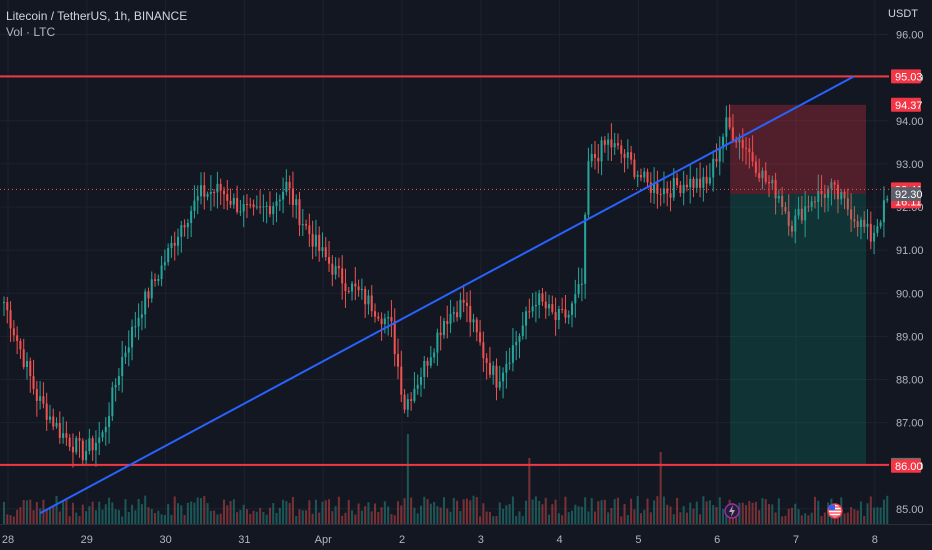 The width and height of the screenshot is (932, 550). I want to click on symbol-title: Litecoin / TetherUS, 1h, BINANCE, so click(97, 16).